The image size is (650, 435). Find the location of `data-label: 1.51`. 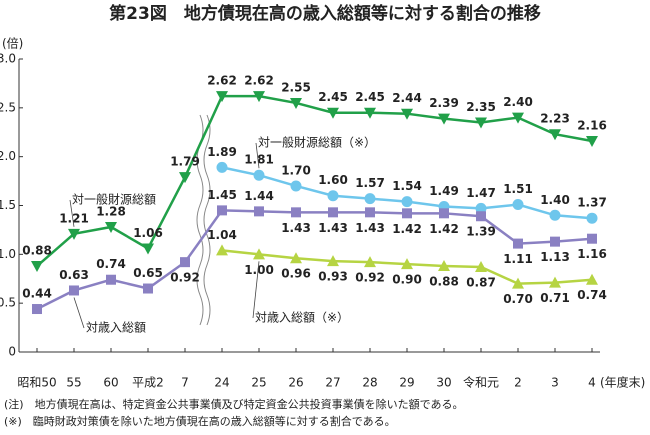

data-label: 1.51 is located at coordinates (518, 189).